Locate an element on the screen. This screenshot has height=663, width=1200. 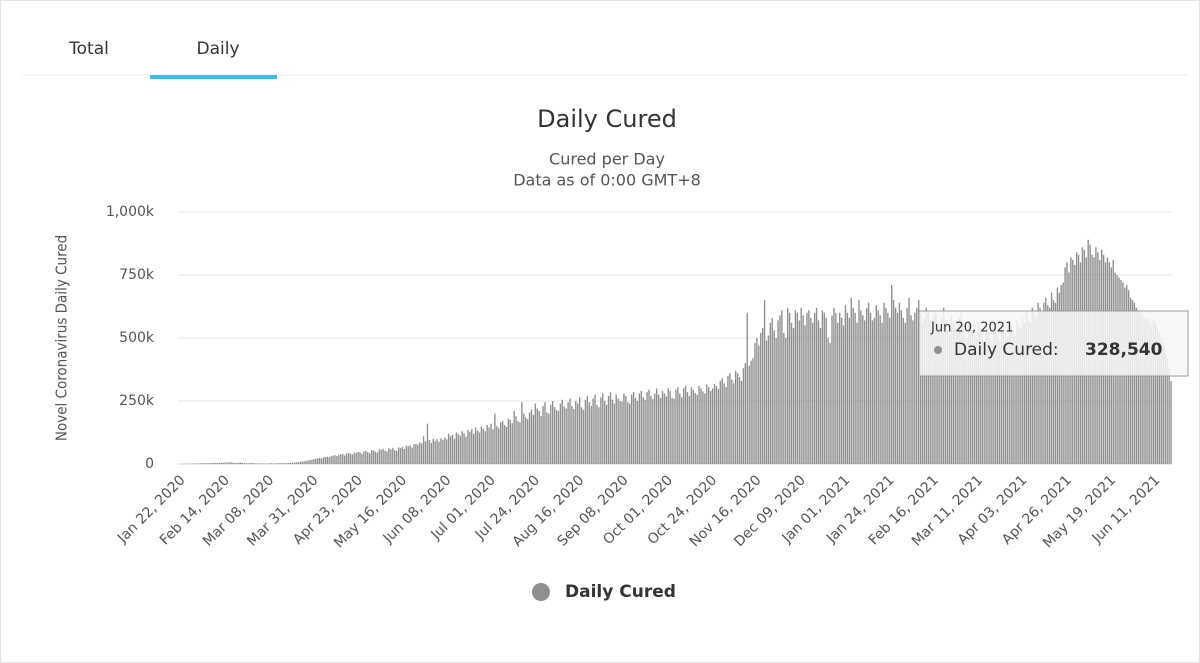
tab-daily: Daily is located at coordinates (217, 49).